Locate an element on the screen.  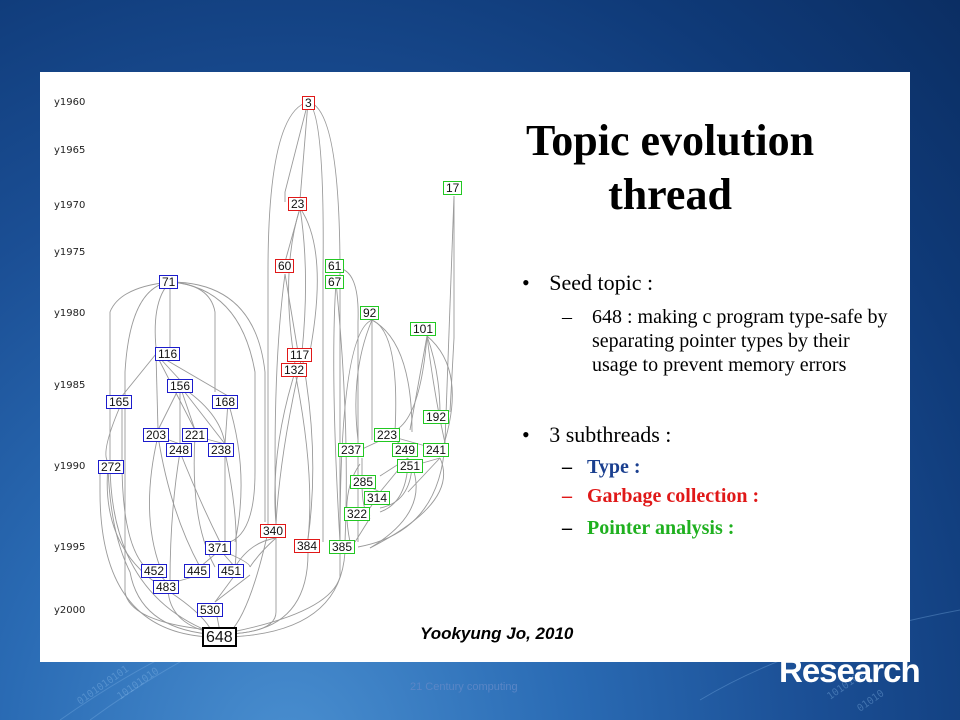
subthread-label: Garbage collection : is located at coordinates (673, 496).